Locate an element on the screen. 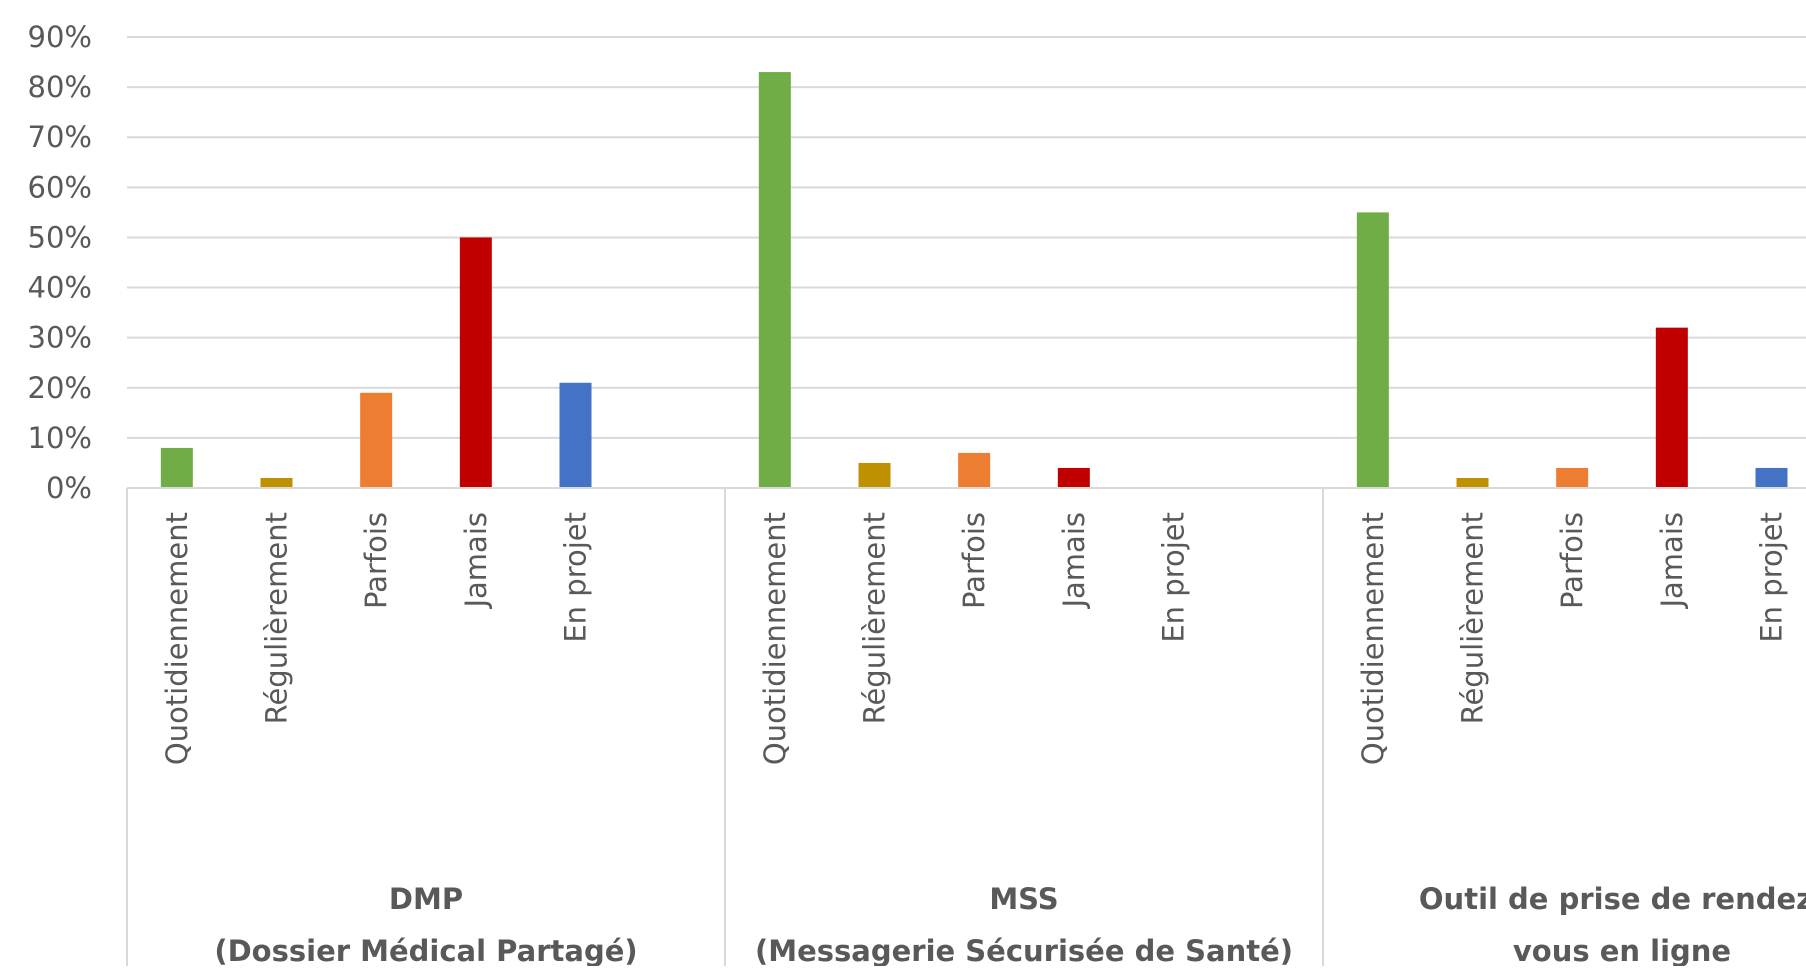 The width and height of the screenshot is (1806, 970). y-tick-label: 70% is located at coordinates (60, 137).